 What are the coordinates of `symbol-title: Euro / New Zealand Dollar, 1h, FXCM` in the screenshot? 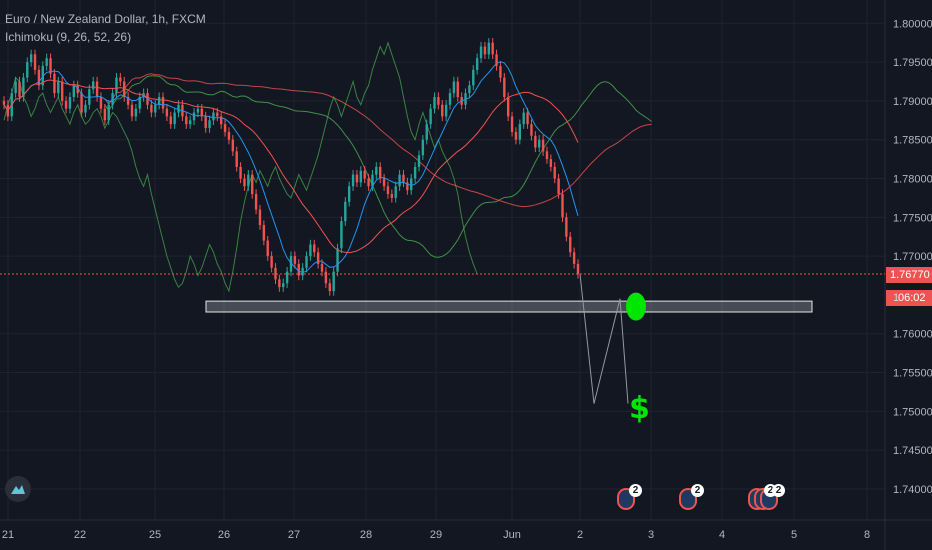 It's located at (105, 19).